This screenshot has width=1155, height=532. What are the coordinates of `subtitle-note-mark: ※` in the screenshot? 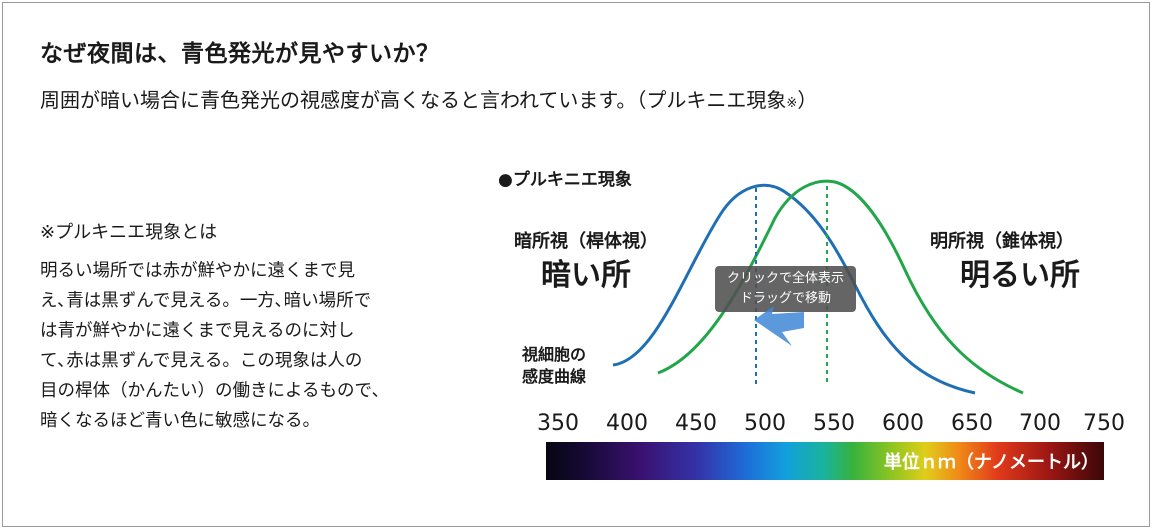 It's located at (792, 103).